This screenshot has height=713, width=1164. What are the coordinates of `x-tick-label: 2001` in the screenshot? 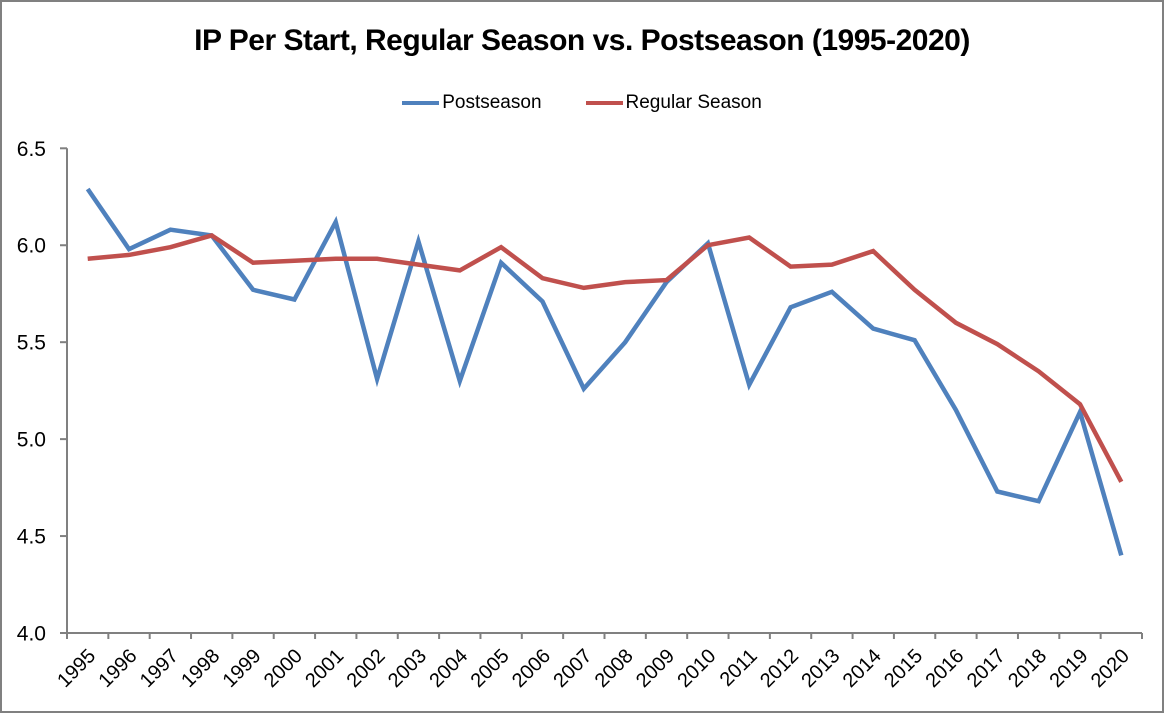 It's located at (324, 668).